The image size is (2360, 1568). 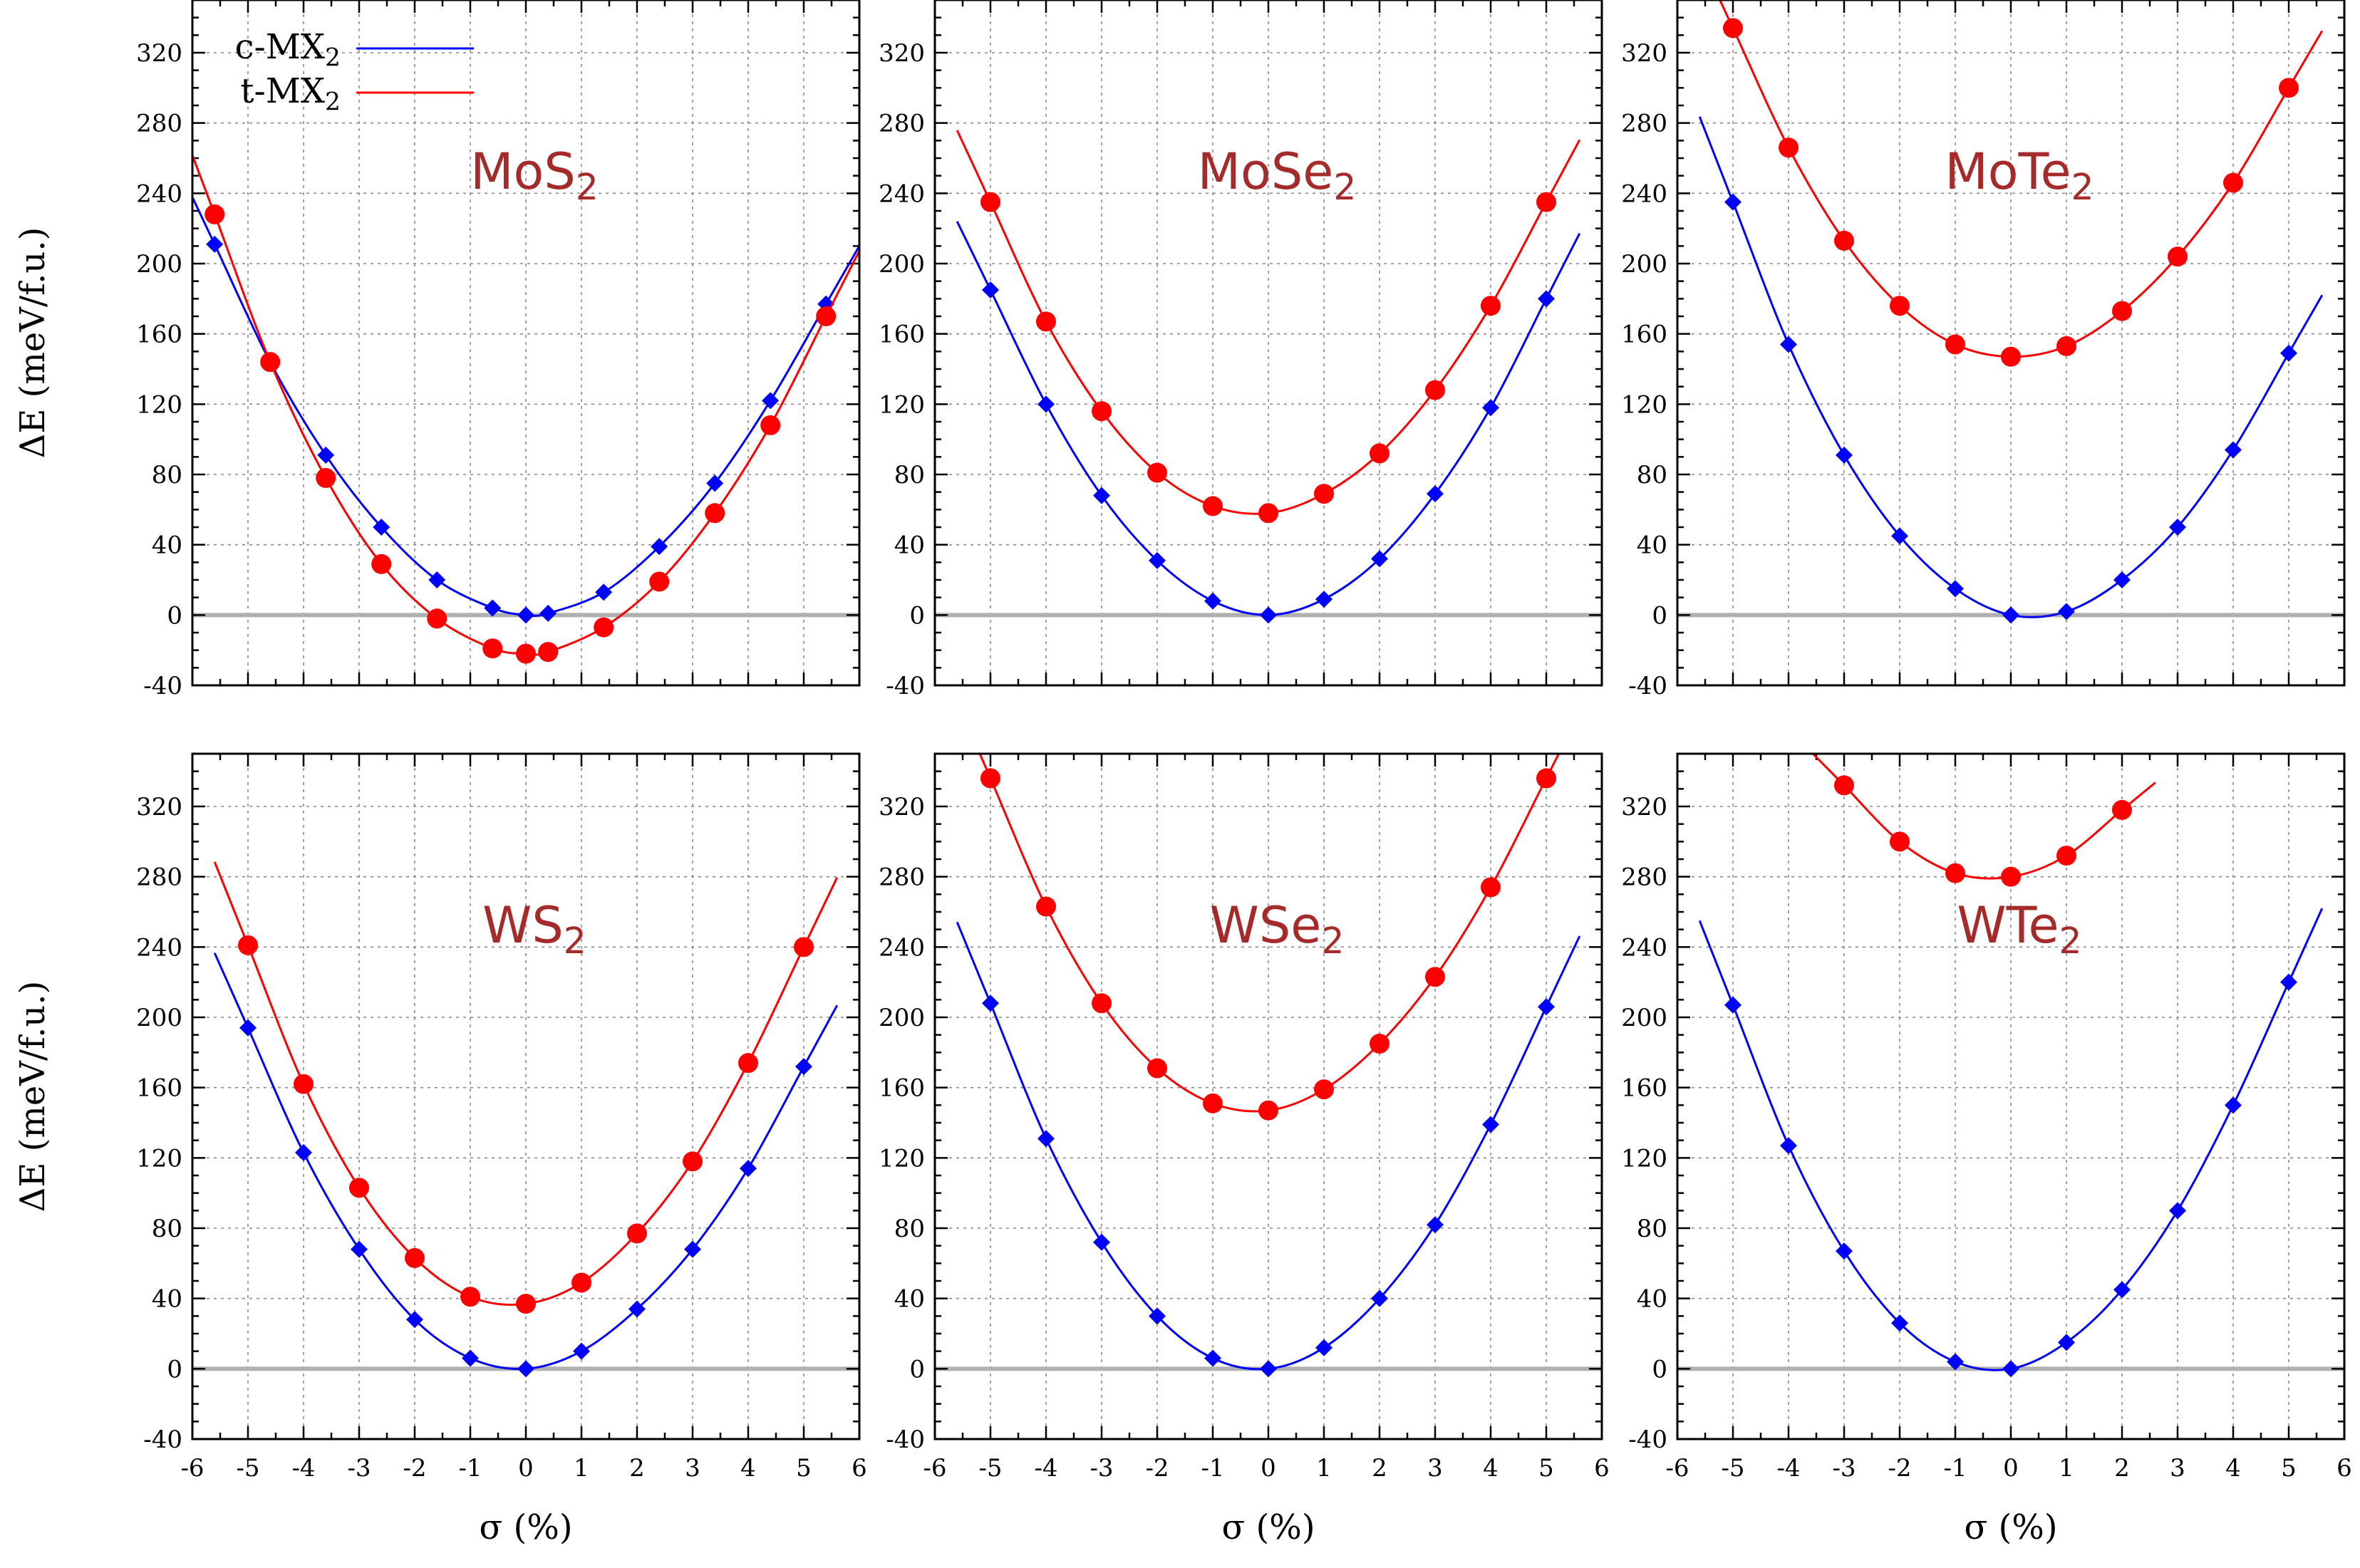 I want to click on x-tick-label: -5, so click(x=990, y=1468).